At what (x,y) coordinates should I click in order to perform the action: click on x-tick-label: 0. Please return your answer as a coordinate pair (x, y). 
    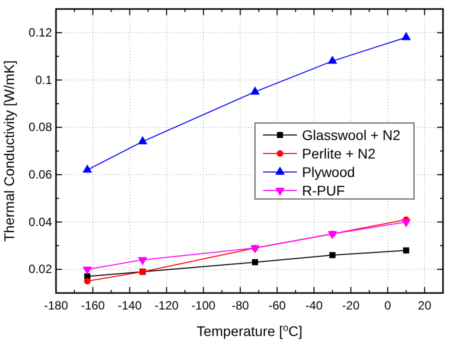
    Looking at the image, I should click on (388, 305).